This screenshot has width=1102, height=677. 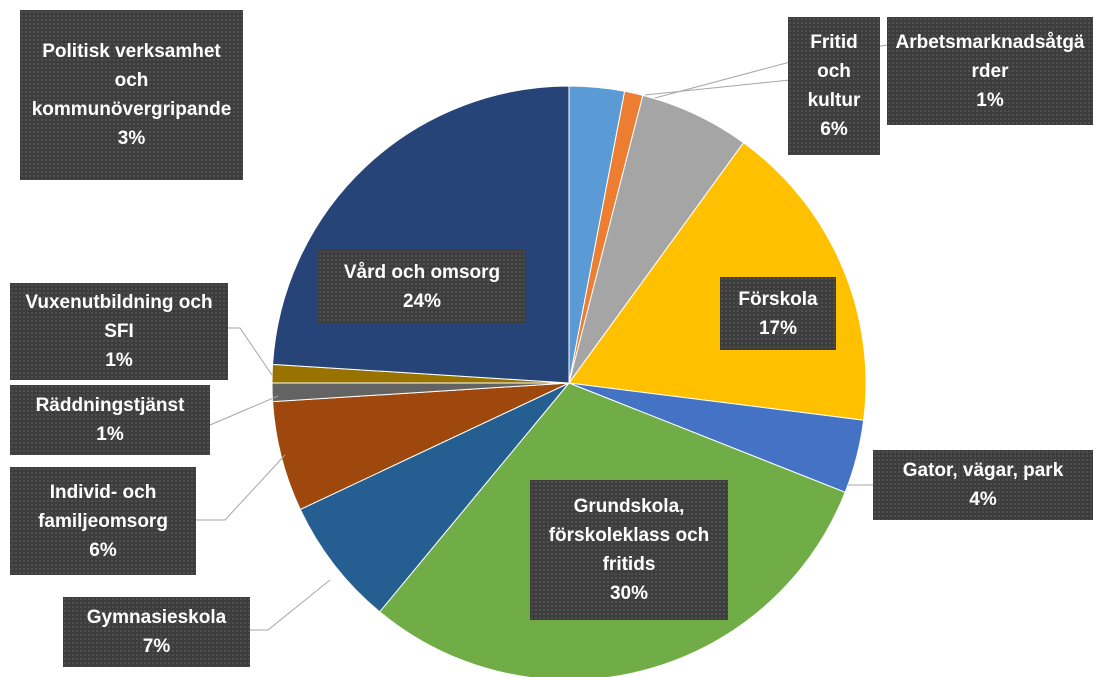 I want to click on label-value: 24%, so click(x=422, y=301).